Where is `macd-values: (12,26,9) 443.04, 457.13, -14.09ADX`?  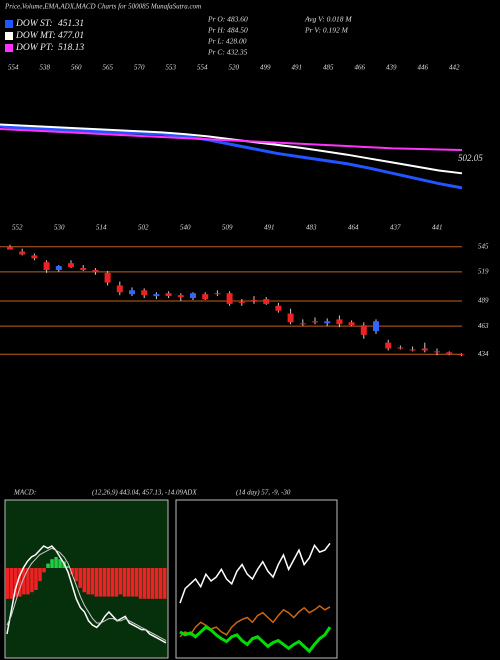
macd-values: (12,26,9) 443.04, 457.13, -14.09ADX is located at coordinates (144, 493).